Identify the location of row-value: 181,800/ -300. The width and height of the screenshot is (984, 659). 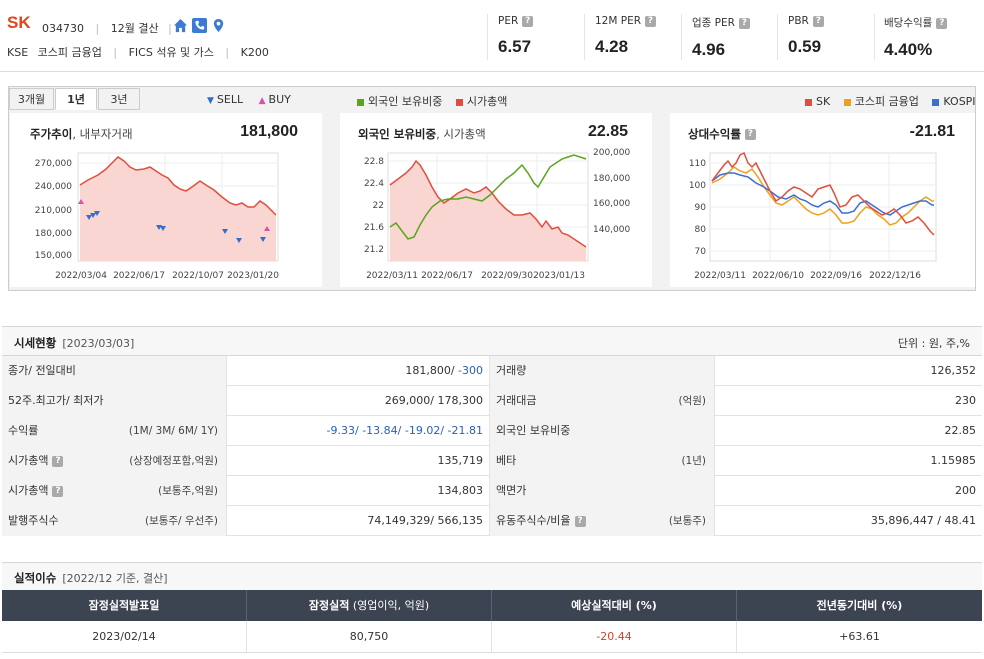
(358, 371).